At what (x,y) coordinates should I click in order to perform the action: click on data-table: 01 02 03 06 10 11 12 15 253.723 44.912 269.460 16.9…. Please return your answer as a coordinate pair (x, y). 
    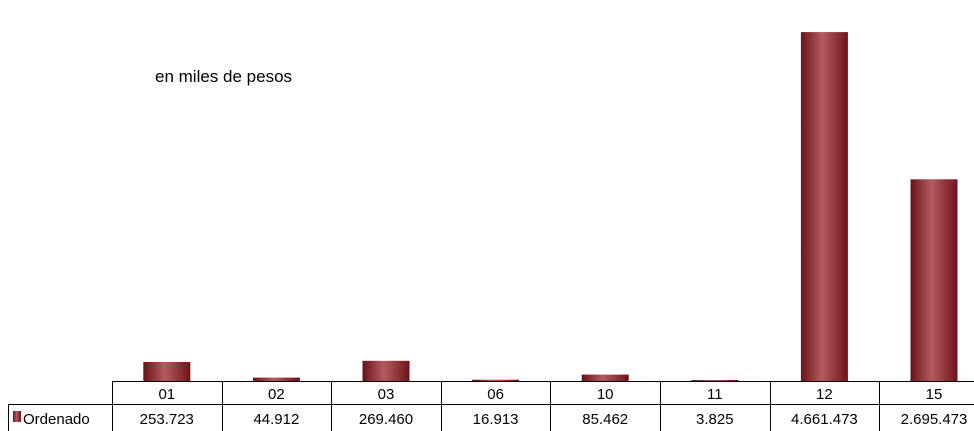
    Looking at the image, I should click on (491, 406).